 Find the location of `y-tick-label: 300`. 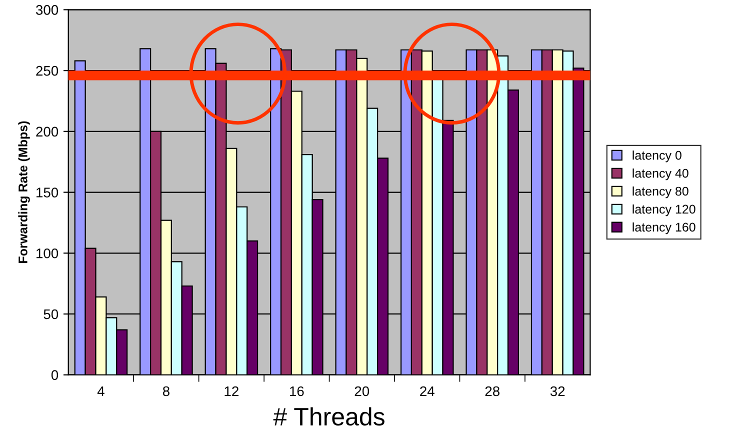

y-tick-label: 300 is located at coordinates (47, 10).